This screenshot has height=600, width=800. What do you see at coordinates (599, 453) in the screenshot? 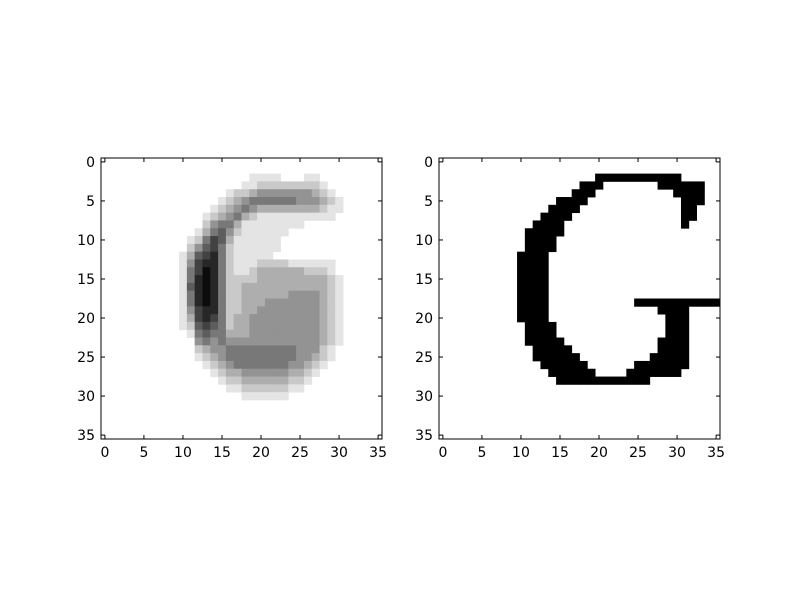
I see `x-tick-label: 20` at bounding box center [599, 453].